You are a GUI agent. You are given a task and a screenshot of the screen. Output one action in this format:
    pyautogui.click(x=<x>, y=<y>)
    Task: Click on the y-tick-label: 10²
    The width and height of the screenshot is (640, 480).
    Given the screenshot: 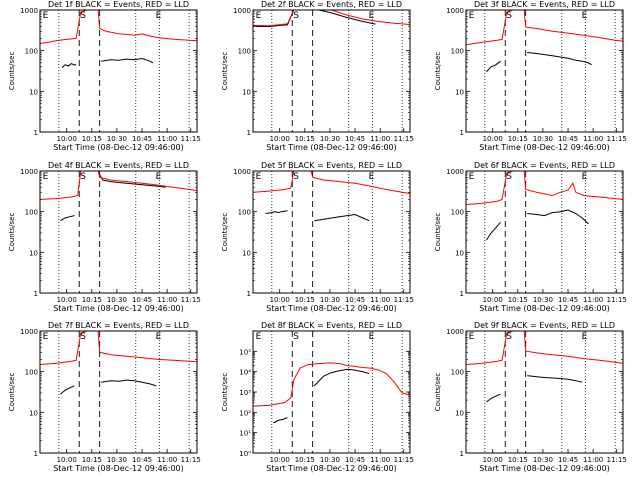 What is the action you would take?
    pyautogui.click(x=245, y=413)
    